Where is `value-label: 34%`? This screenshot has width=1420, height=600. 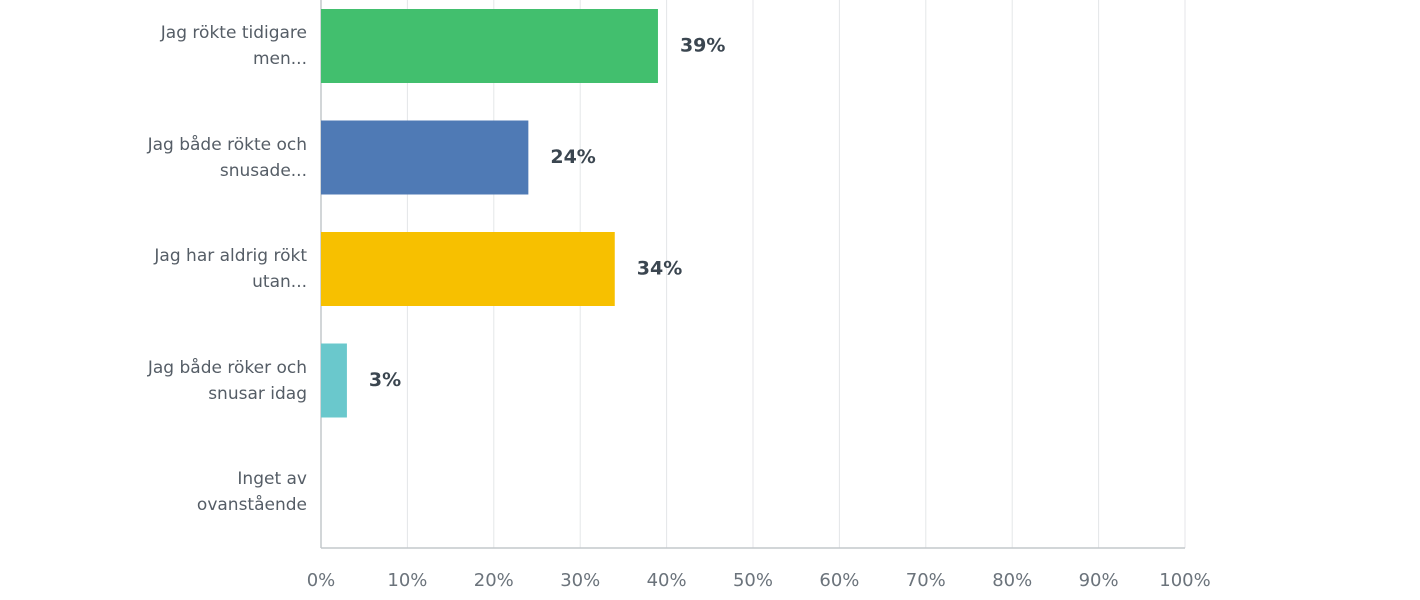
value-label: 34% is located at coordinates (659, 269).